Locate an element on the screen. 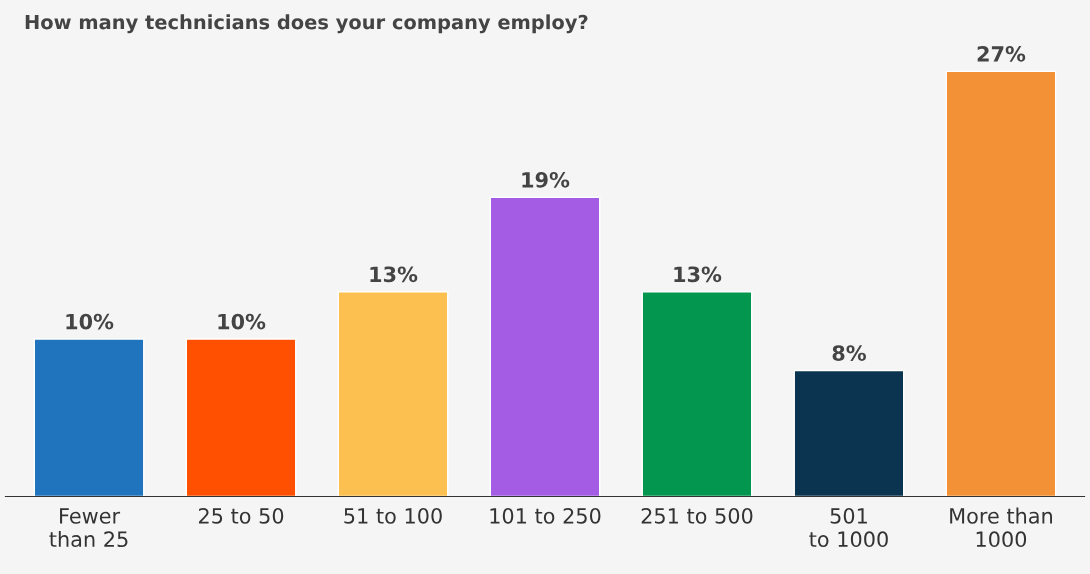 The height and width of the screenshot is (574, 1090). x-tick-label: More than 1000 is located at coordinates (1001, 527).